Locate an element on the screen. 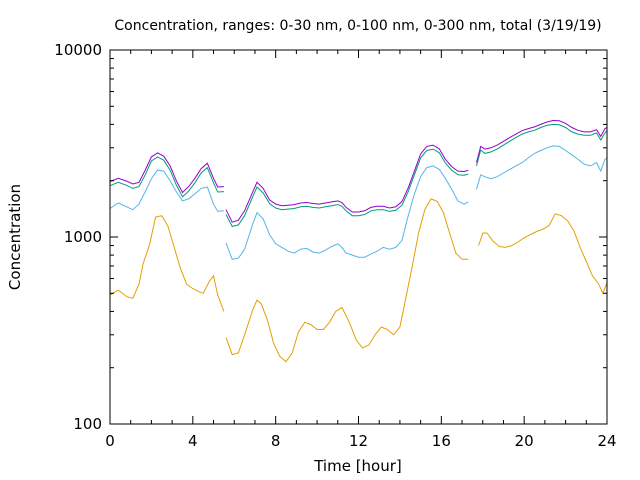  x-tick-label: 12 is located at coordinates (358, 441).